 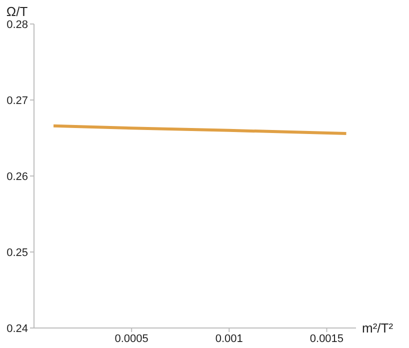 What do you see at coordinates (378, 328) in the screenshot?
I see `x-axis-title: m²/T²` at bounding box center [378, 328].